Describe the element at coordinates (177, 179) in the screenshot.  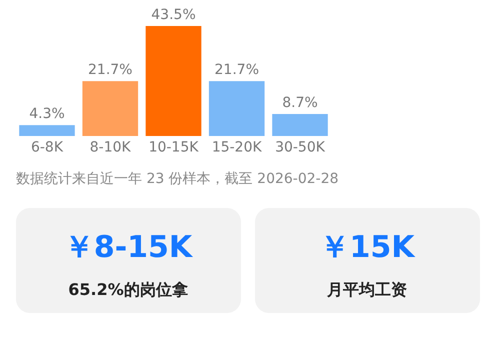
I see `text: 数据统计来自近一年 23 份样本，截至 2026-02-28` at that location.